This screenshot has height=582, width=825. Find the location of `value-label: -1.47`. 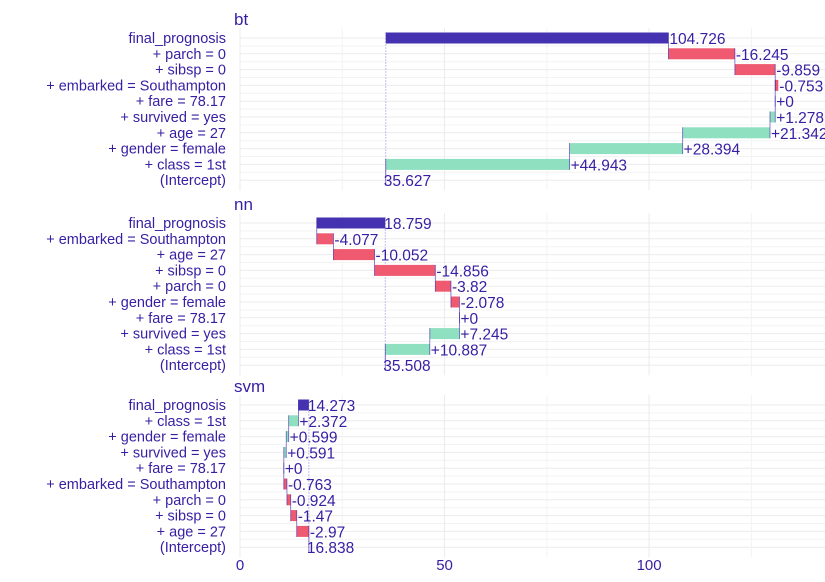

value-label: -1.47 is located at coordinates (315, 517).